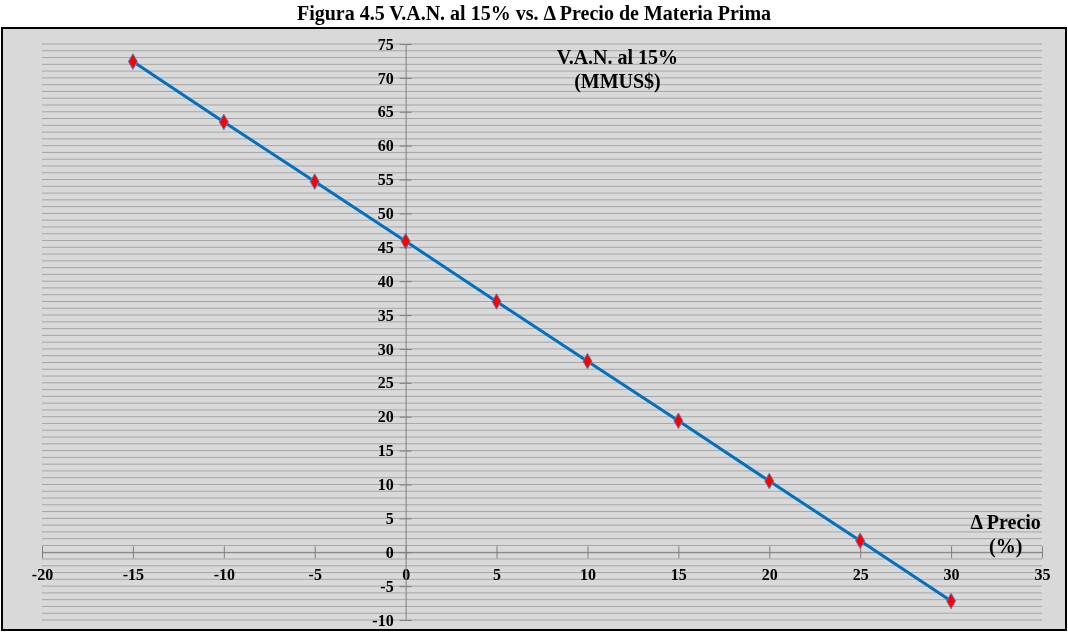 The width and height of the screenshot is (1068, 632). Describe the element at coordinates (769, 575) in the screenshot. I see `x-tick-label: 20` at that location.